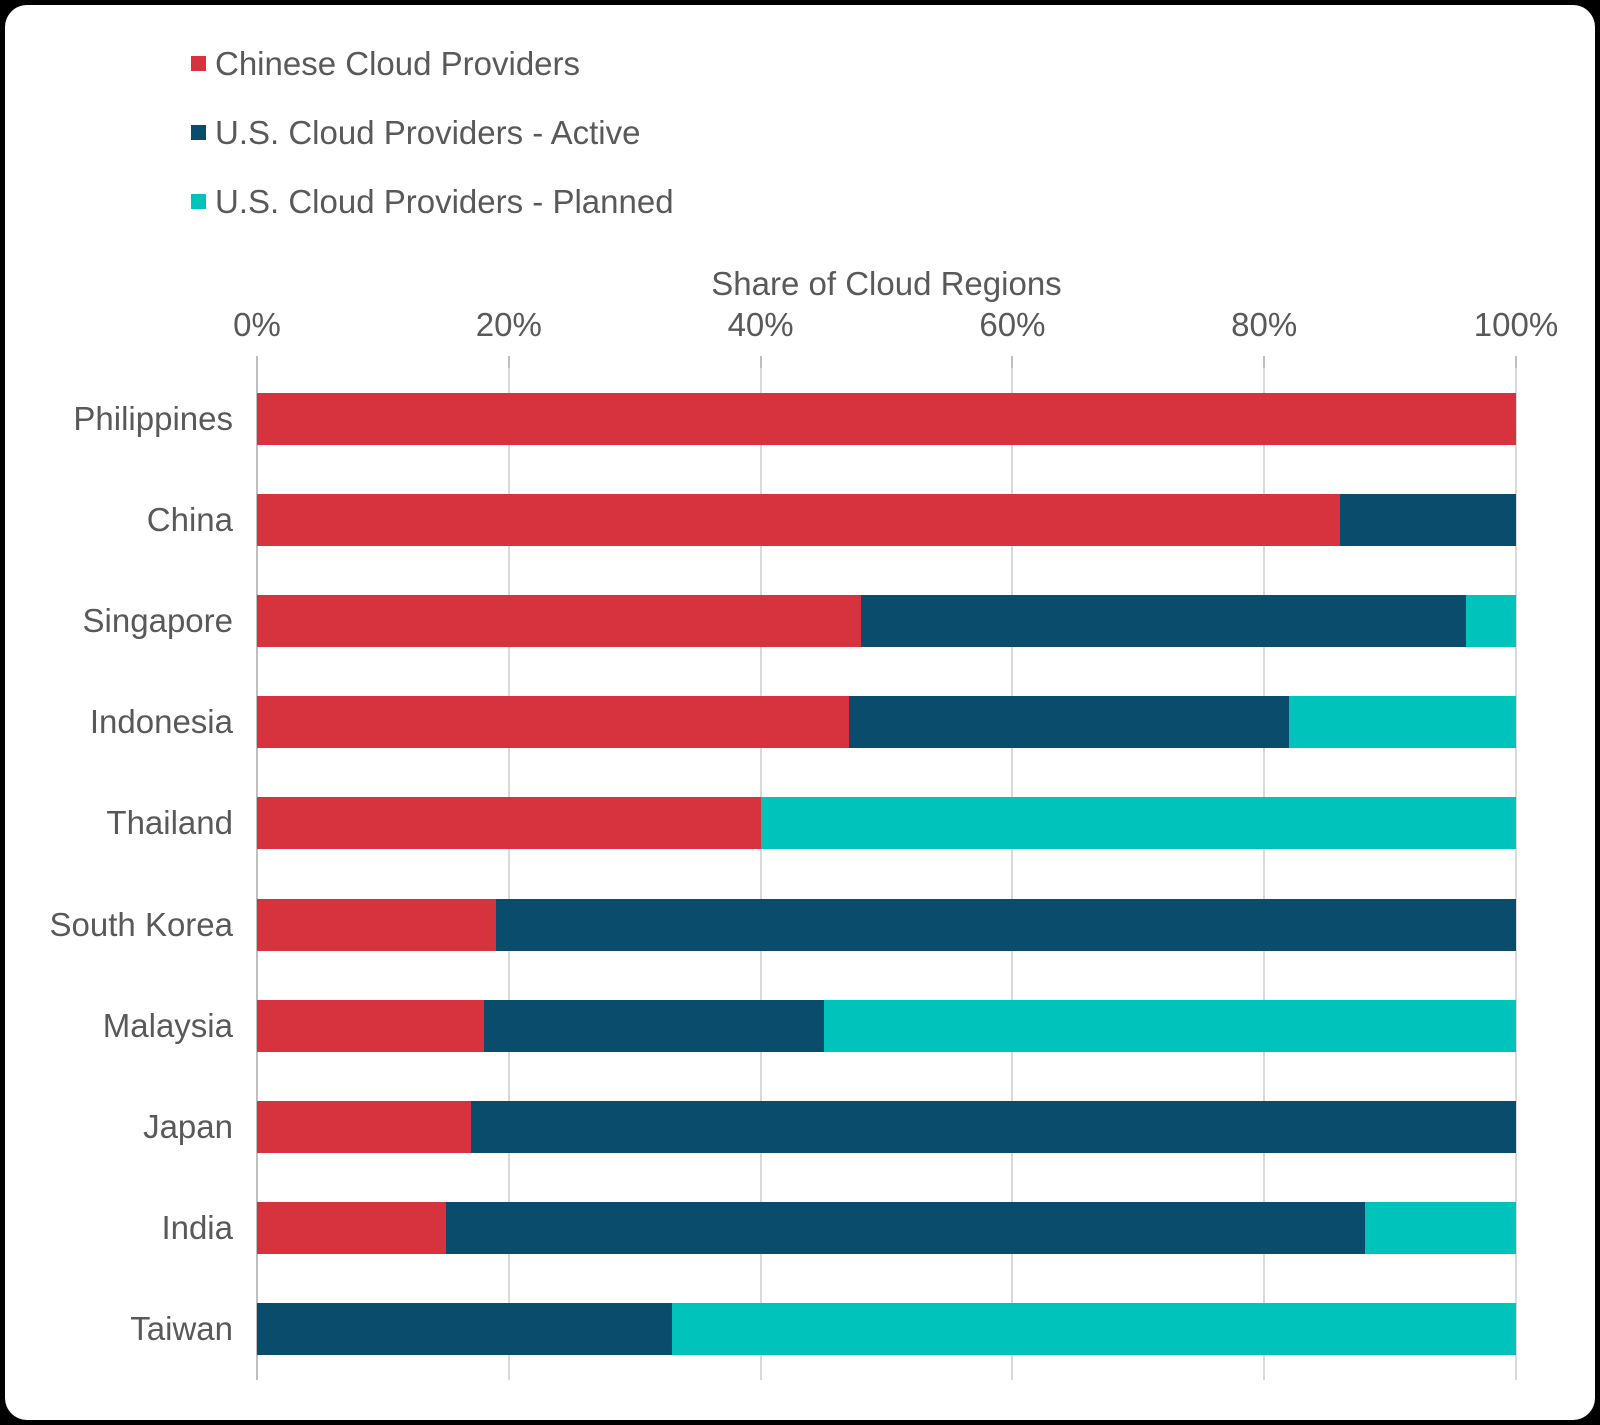  Describe the element at coordinates (153, 418) in the screenshot. I see `category-label-philippines: Philippines` at that location.